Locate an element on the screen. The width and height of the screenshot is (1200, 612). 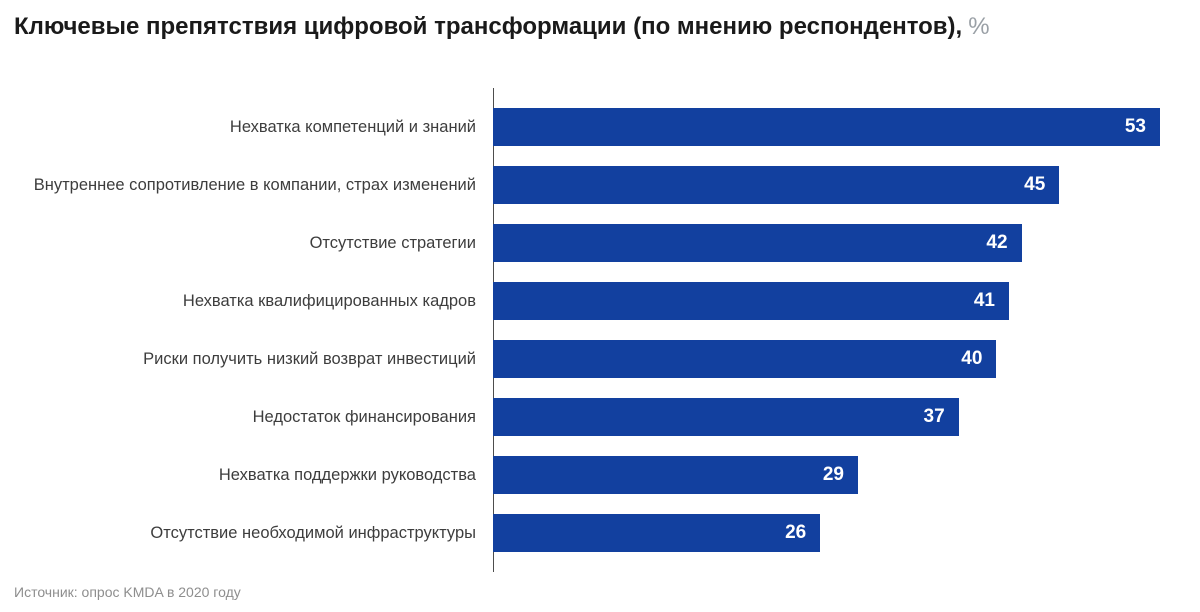
bar-track: 29 is located at coordinates (846, 475).